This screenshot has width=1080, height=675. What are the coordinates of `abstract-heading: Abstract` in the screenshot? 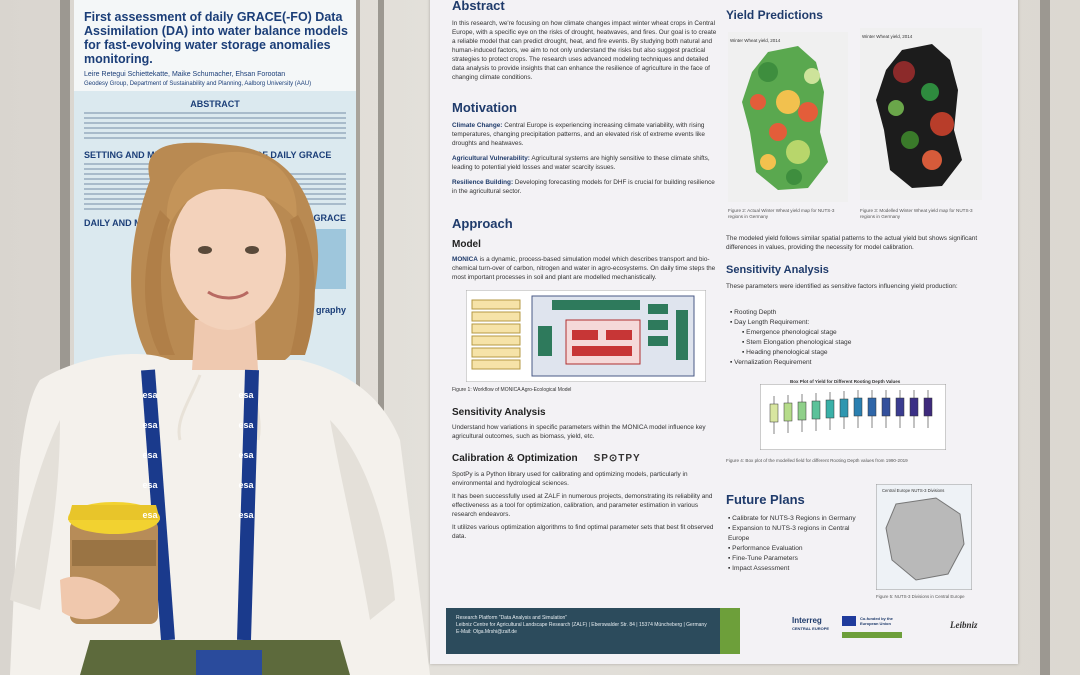 It's located at (478, 6).